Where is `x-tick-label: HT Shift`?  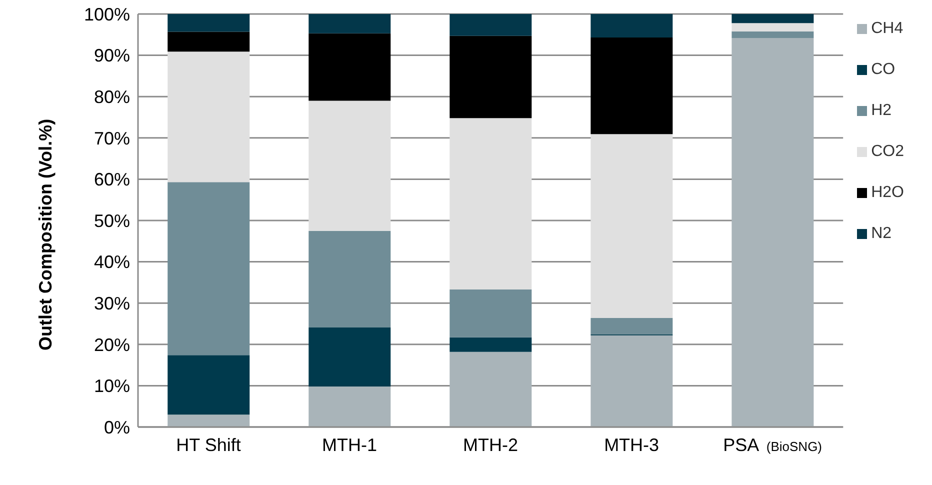 x-tick-label: HT Shift is located at coordinates (208, 445).